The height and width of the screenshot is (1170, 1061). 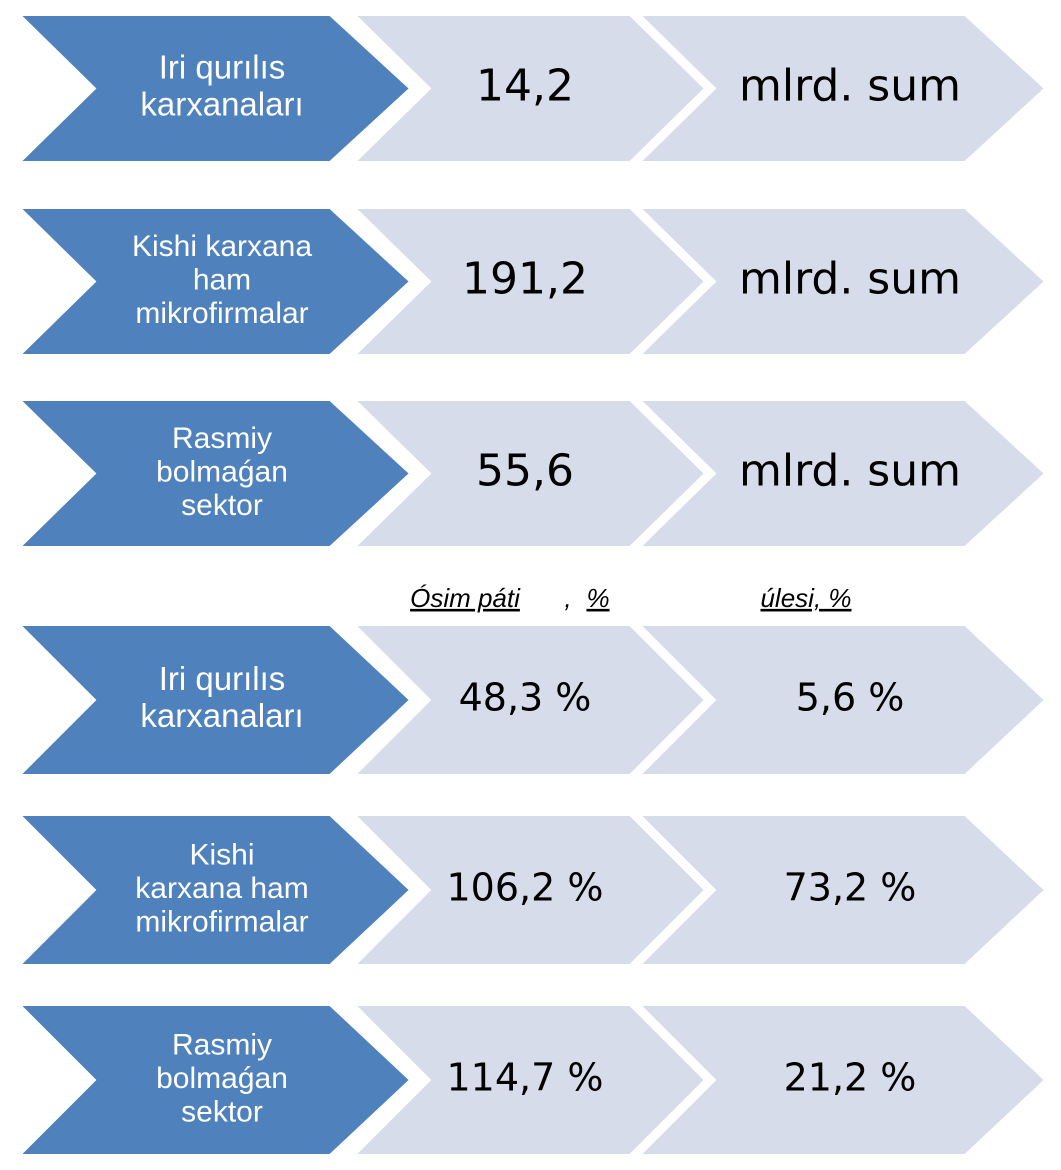 I want to click on header-comma: ,, so click(x=567, y=598).